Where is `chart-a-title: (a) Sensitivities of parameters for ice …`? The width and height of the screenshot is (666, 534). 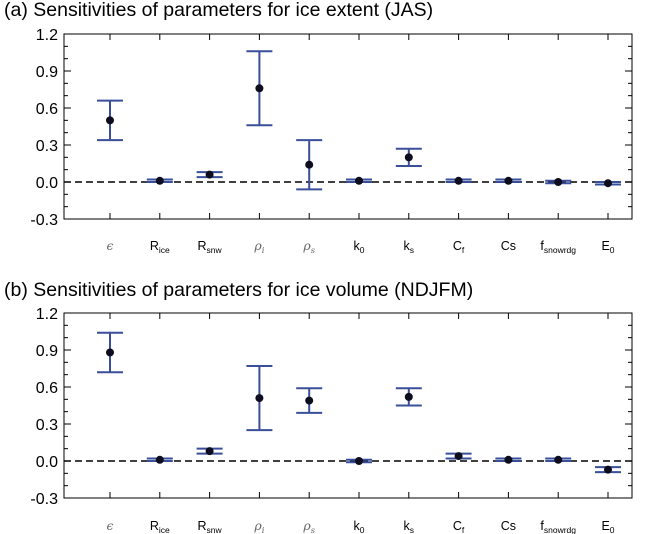 chart-a-title: (a) Sensitivities of parameters for ice … is located at coordinates (219, 10).